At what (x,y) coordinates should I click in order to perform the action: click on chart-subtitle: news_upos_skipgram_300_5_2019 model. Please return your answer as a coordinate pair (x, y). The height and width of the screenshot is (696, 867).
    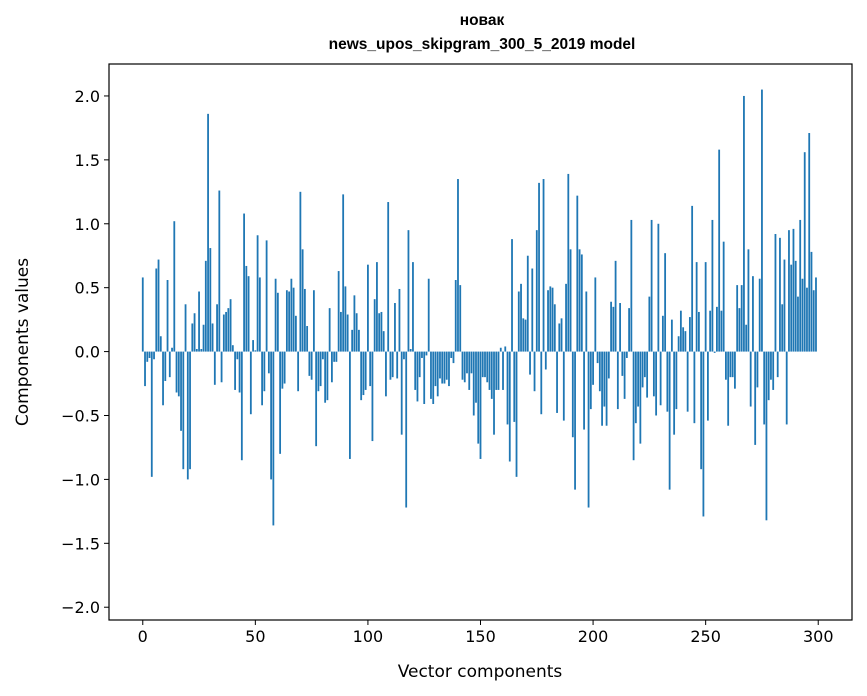
    Looking at the image, I should click on (482, 44).